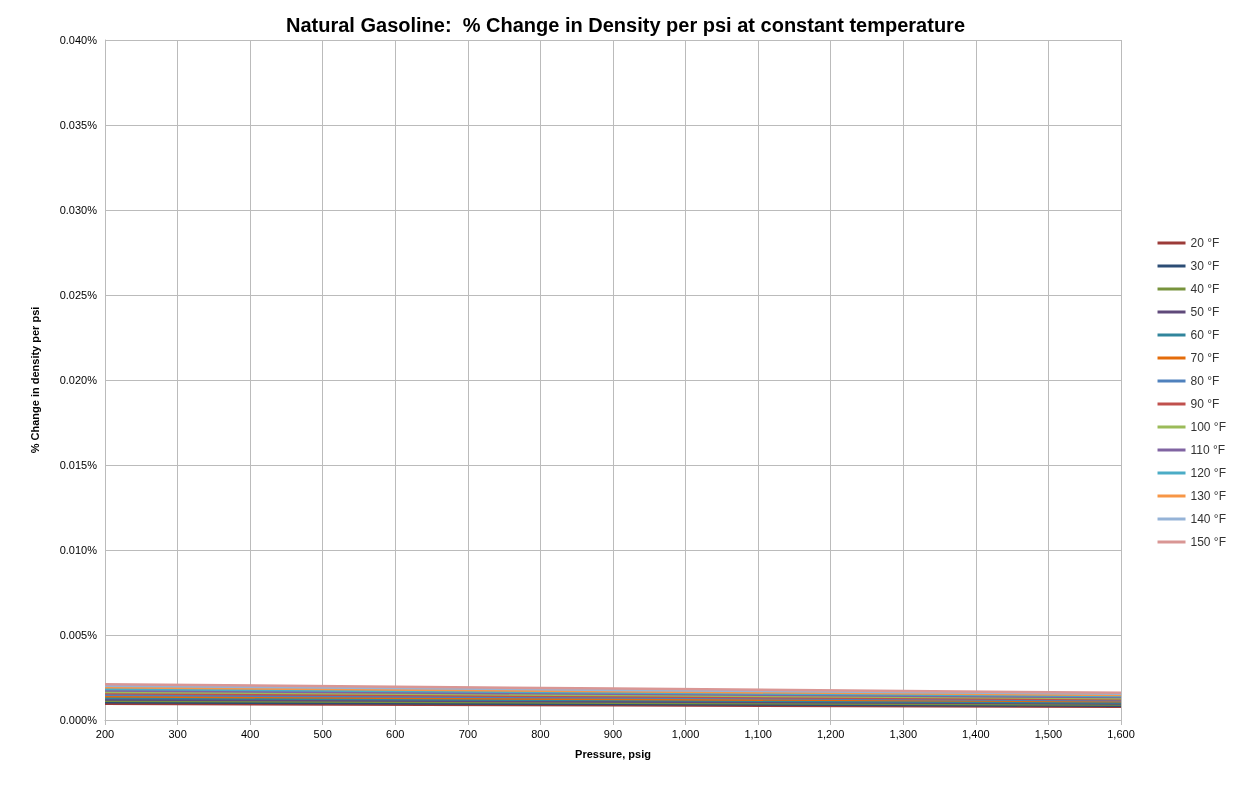 This screenshot has width=1251, height=785. I want to click on legend-label: 90 °F, so click(1205, 404).